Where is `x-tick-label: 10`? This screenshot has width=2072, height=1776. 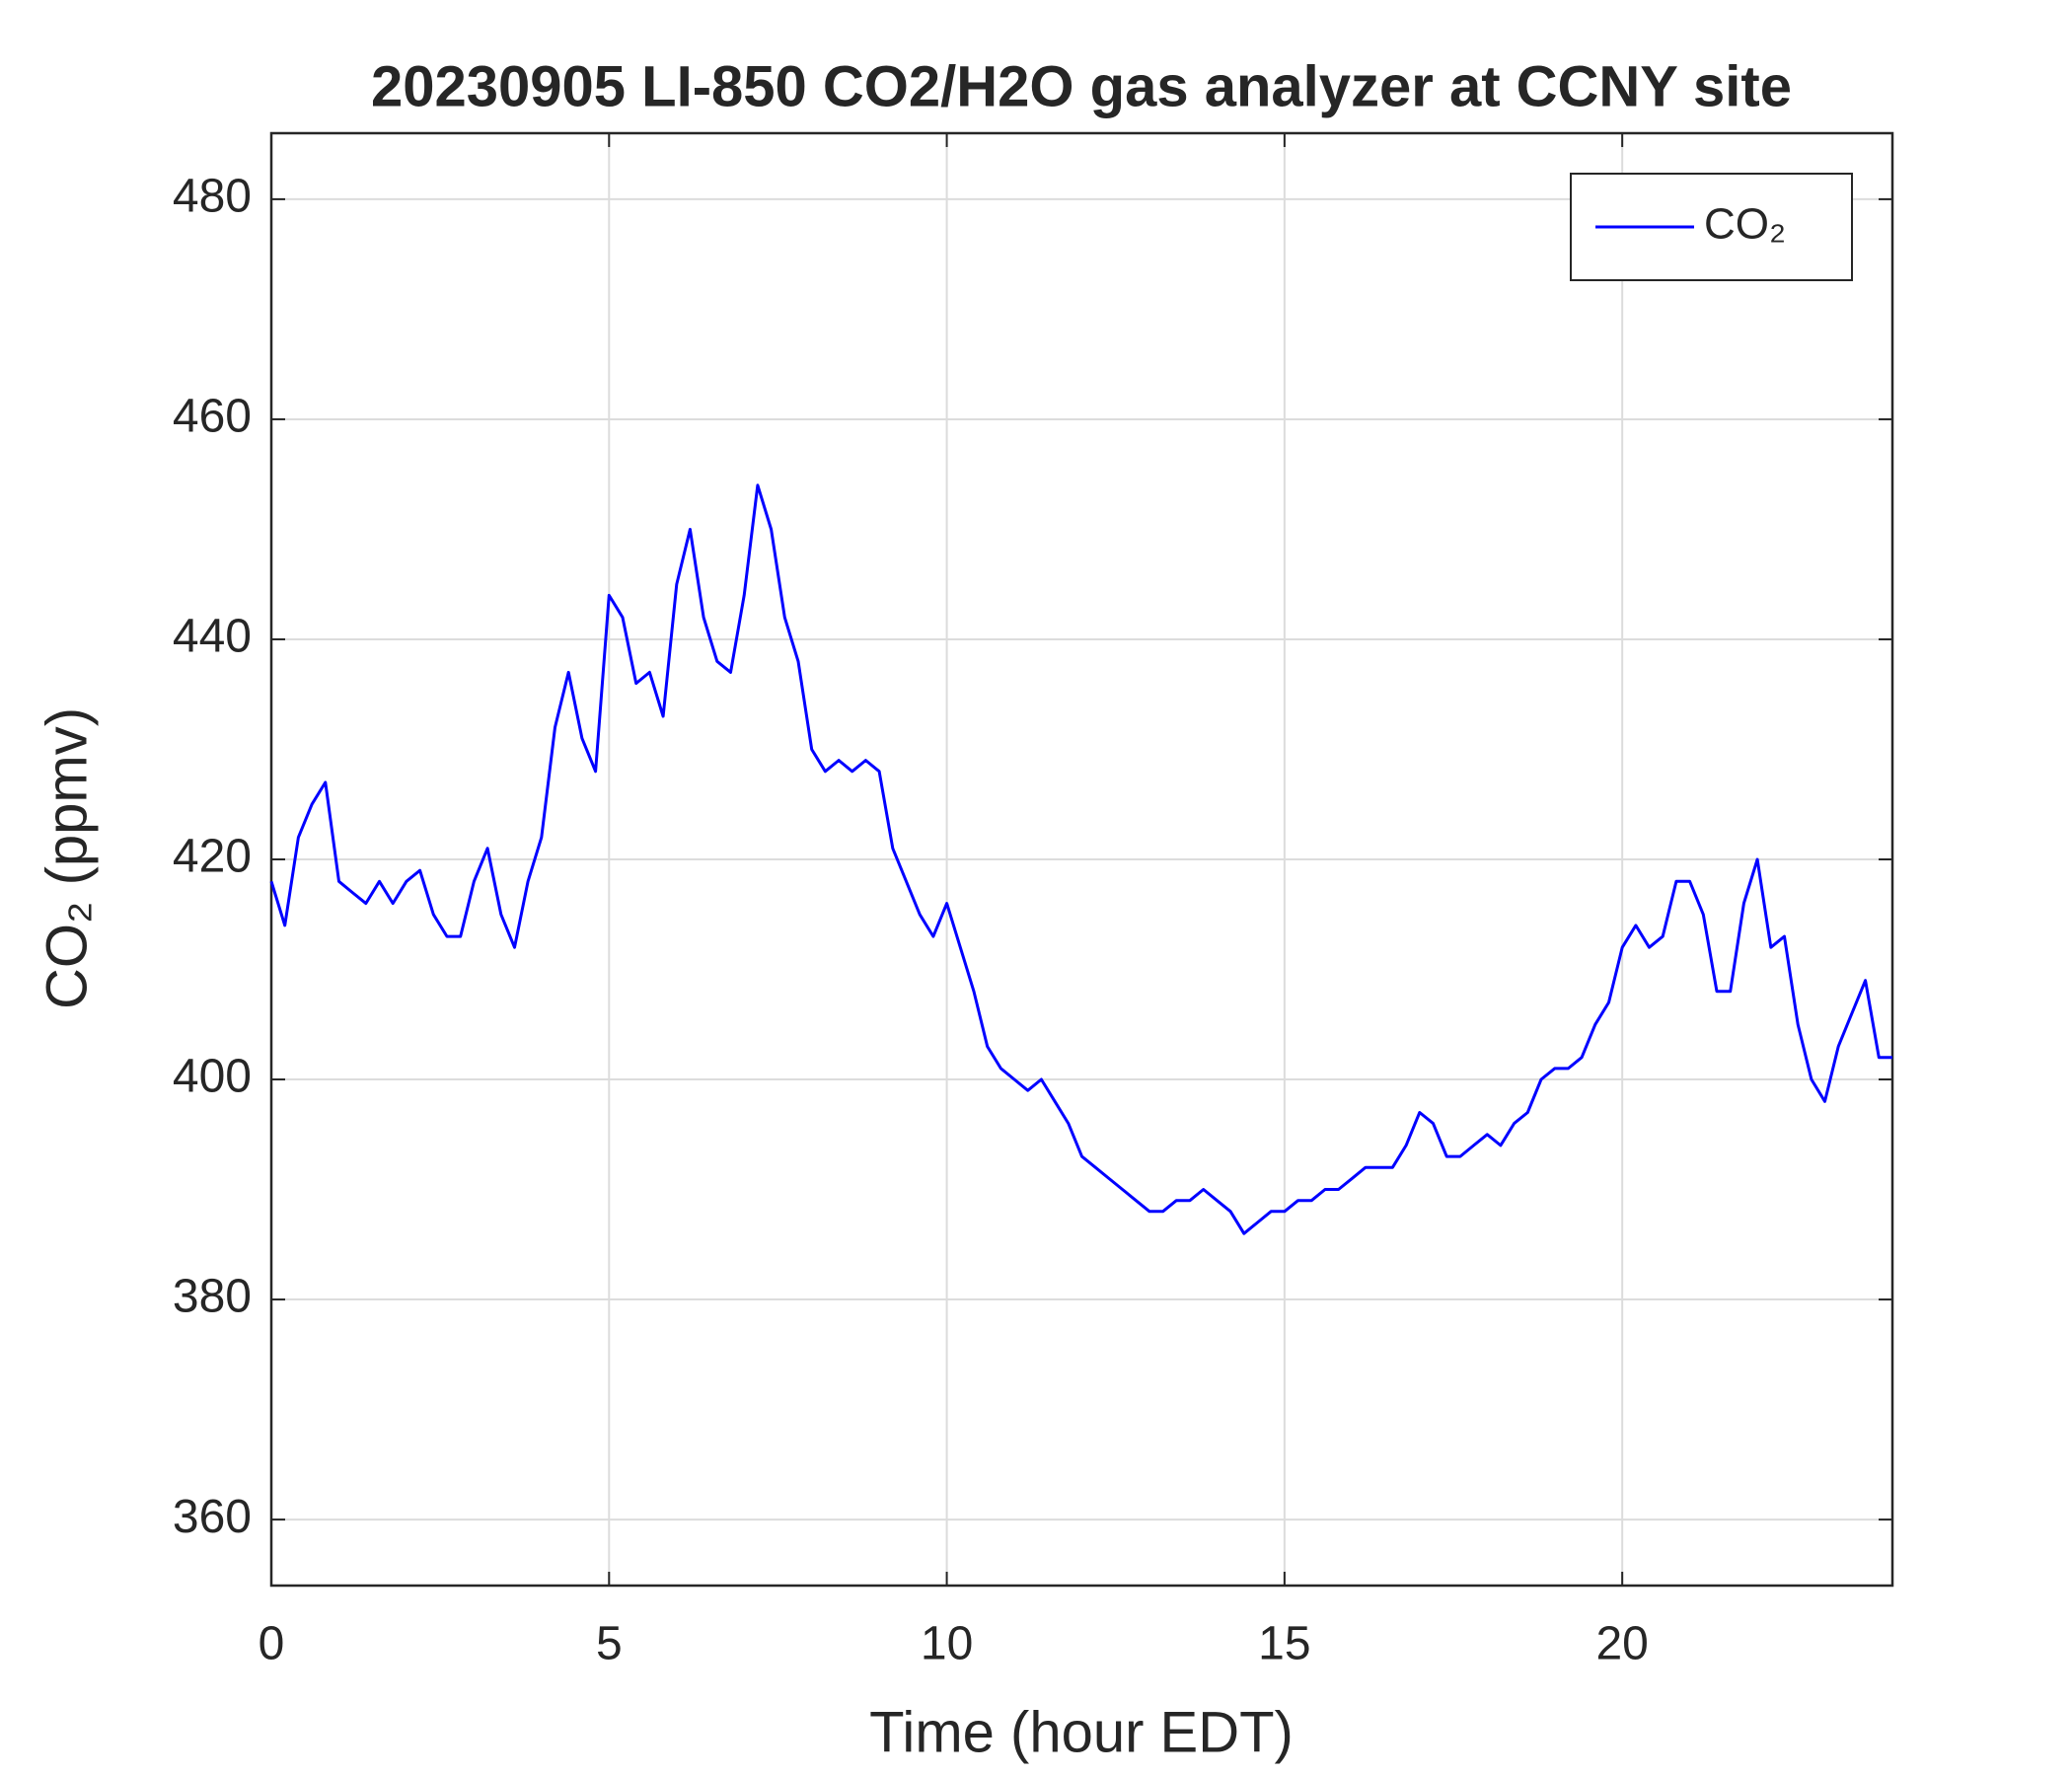
x-tick-label: 10 is located at coordinates (947, 1644).